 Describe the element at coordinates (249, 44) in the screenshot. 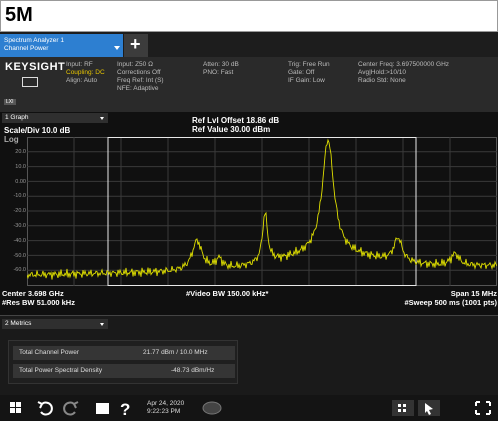

I see `tab-bar: Spectrum Analyzer 1 Channel Power +` at that location.